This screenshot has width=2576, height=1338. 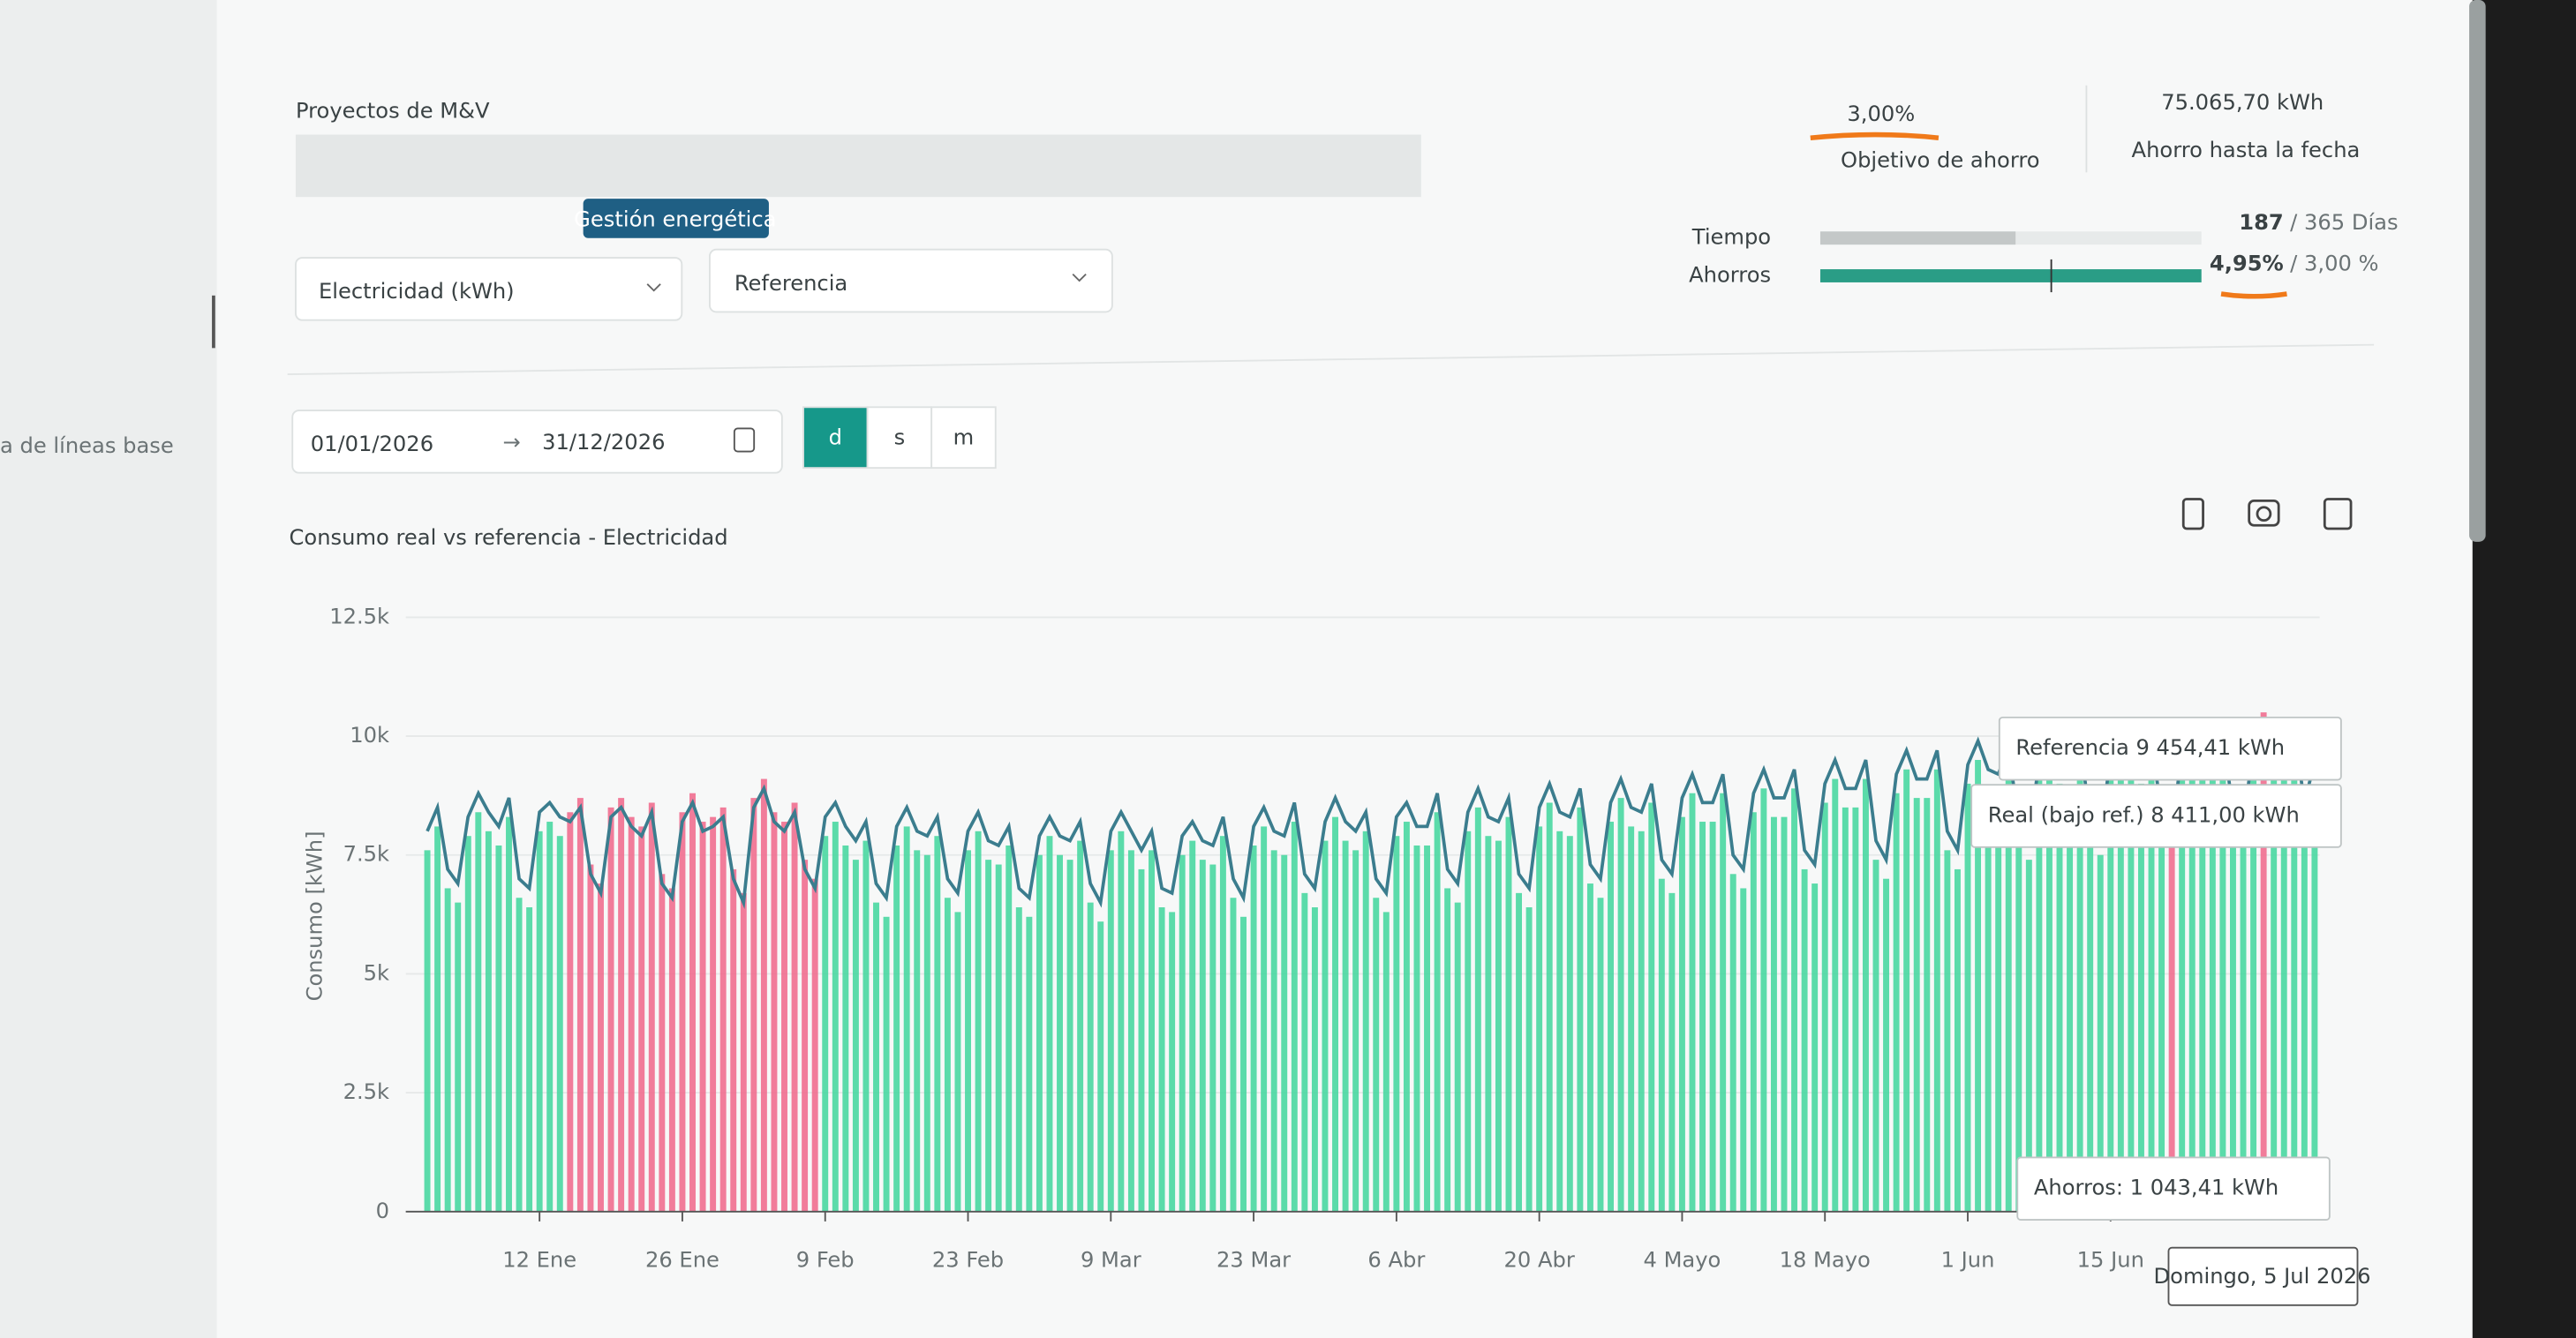 What do you see at coordinates (537, 442) in the screenshot?
I see `date-range` at bounding box center [537, 442].